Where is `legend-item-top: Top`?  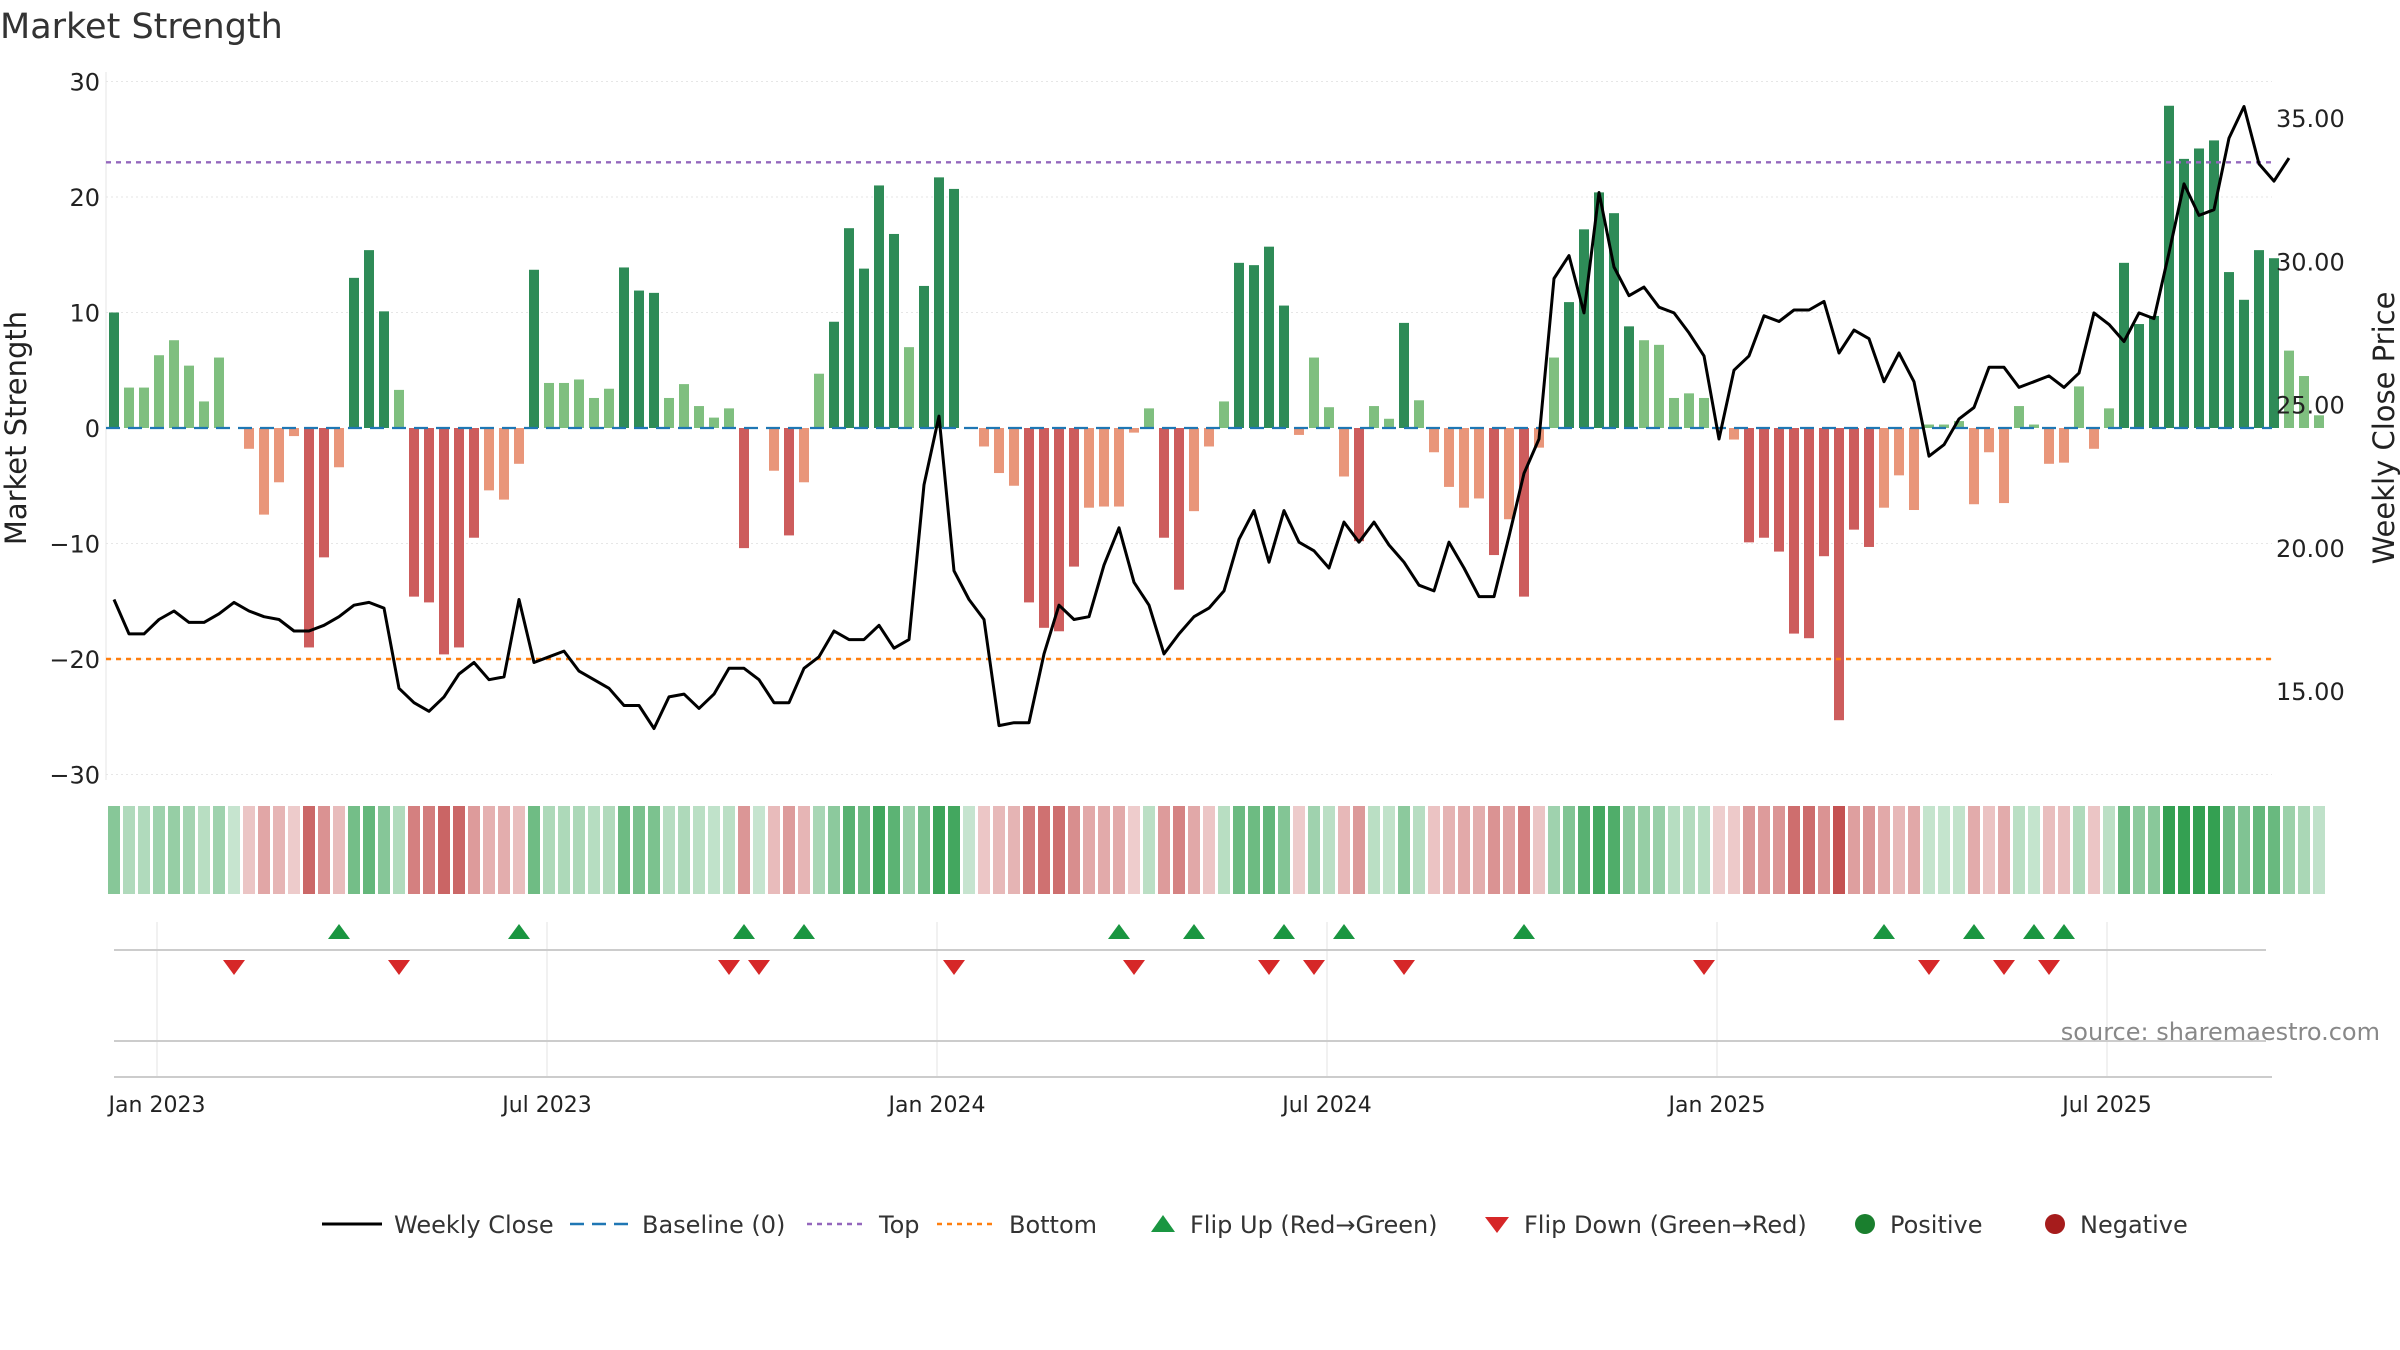
legend-item-top: Top is located at coordinates (863, 1225).